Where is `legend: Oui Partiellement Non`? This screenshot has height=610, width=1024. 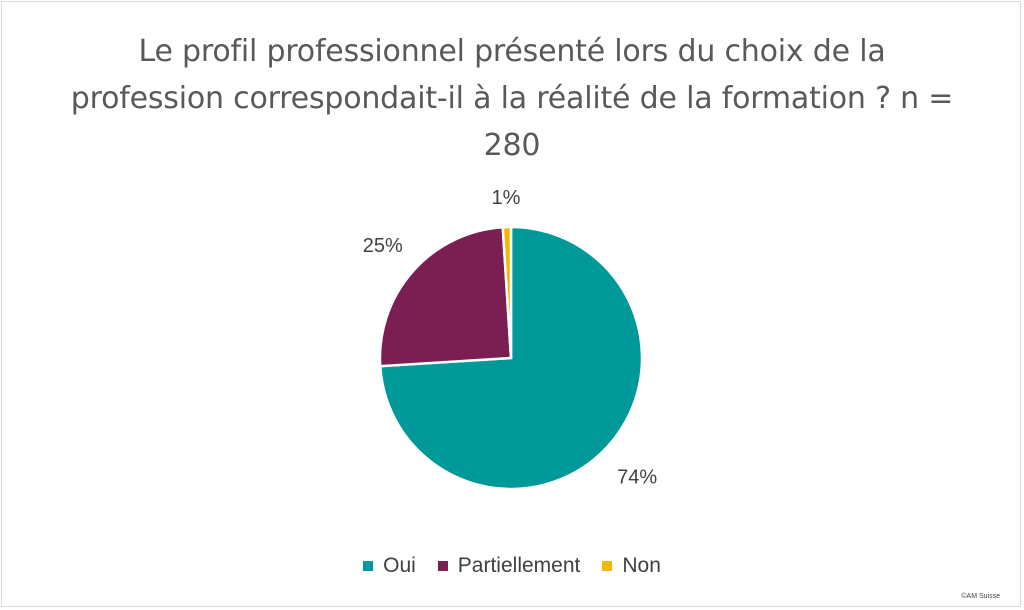 legend: Oui Partiellement Non is located at coordinates (512, 566).